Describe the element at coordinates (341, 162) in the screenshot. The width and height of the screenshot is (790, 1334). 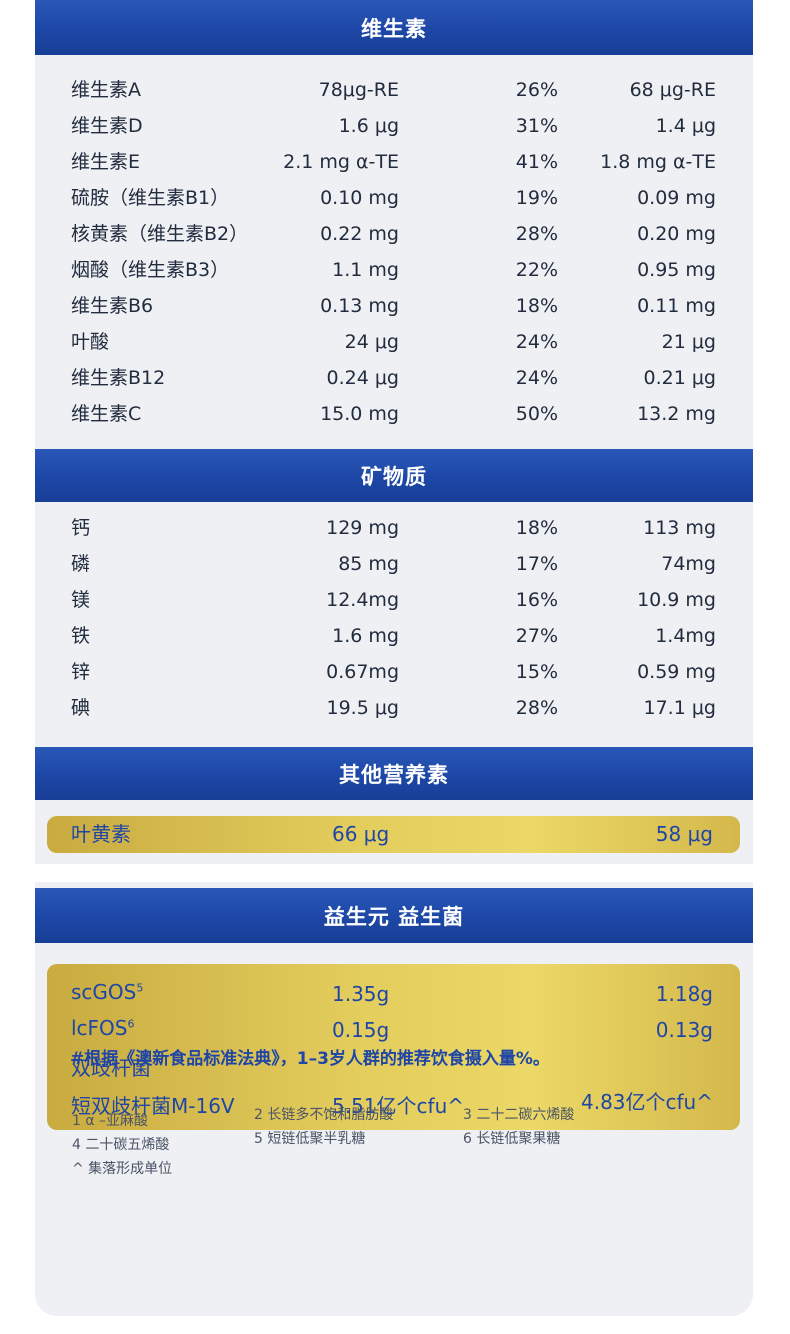
I see `vitamin-value-100g: 2.1 mg α-TE` at that location.